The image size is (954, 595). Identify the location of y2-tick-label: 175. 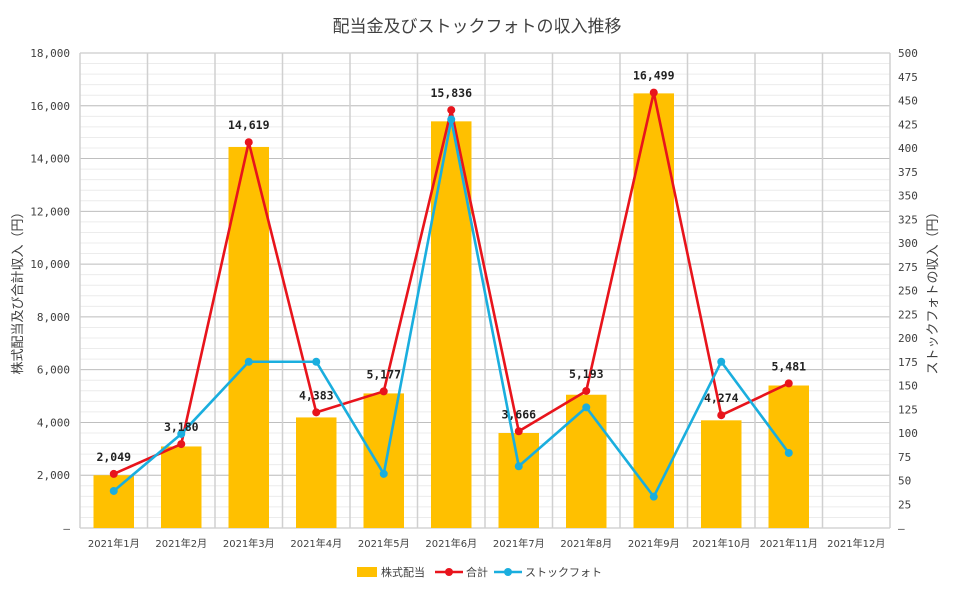
(908, 362).